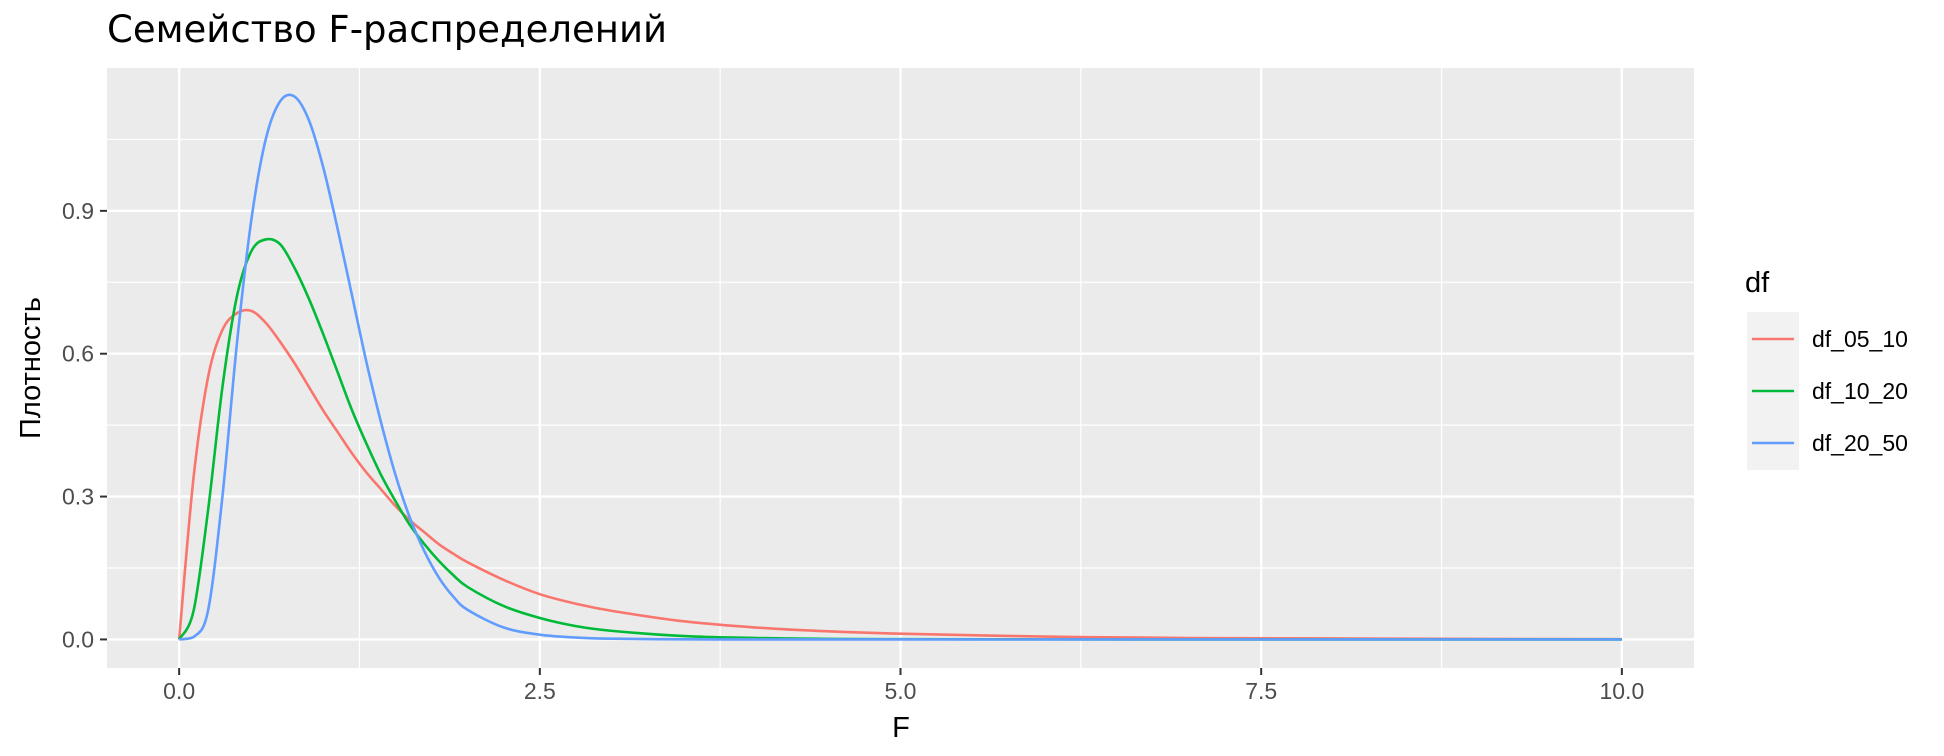  I want to click on y-axis-title: Плотность, so click(31, 368).